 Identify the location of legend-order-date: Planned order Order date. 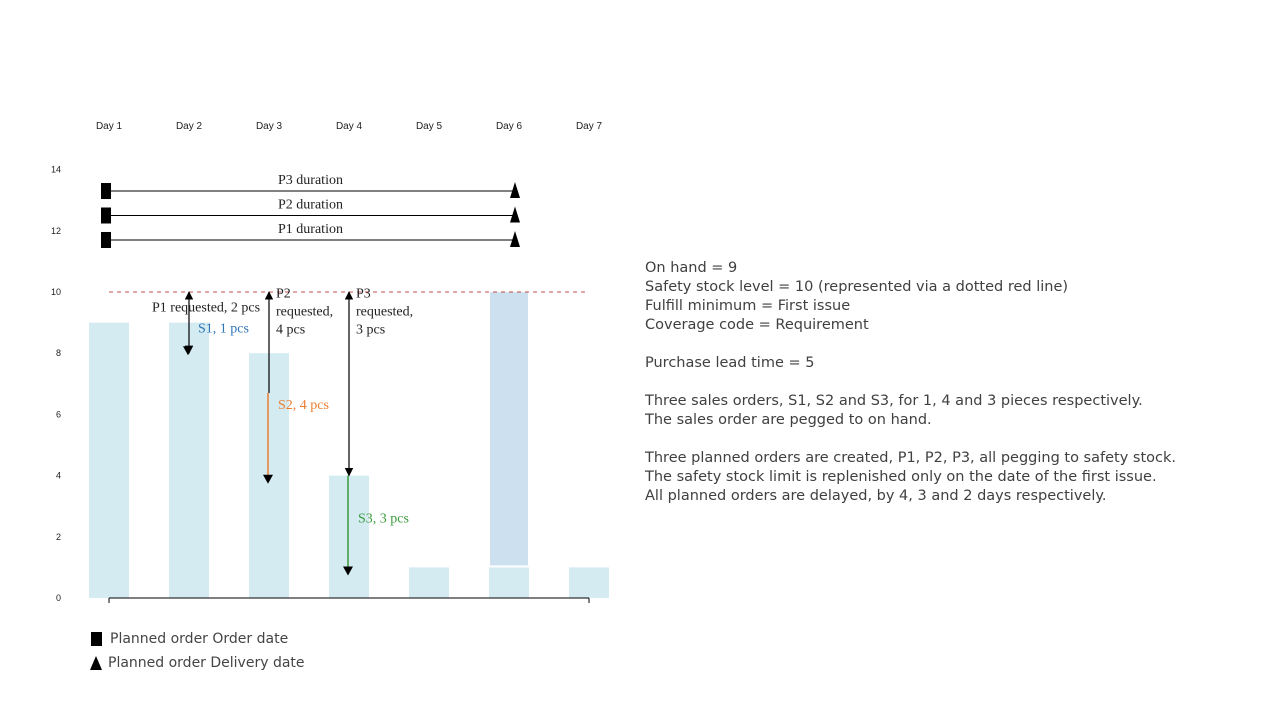
(189, 639).